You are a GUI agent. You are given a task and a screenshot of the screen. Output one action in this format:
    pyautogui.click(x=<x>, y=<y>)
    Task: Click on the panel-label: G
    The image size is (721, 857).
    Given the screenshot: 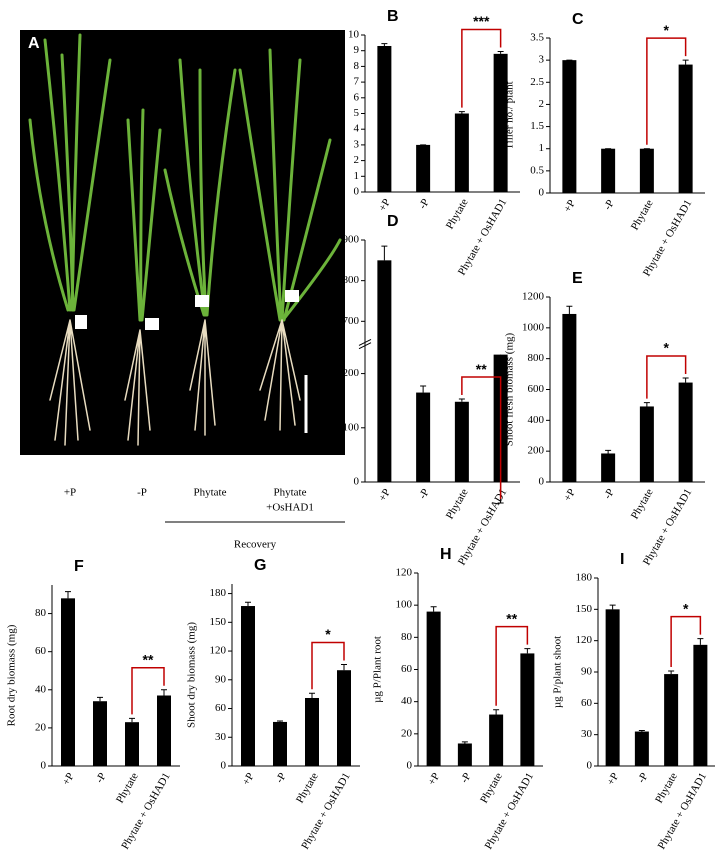 What is the action you would take?
    pyautogui.click(x=260, y=565)
    